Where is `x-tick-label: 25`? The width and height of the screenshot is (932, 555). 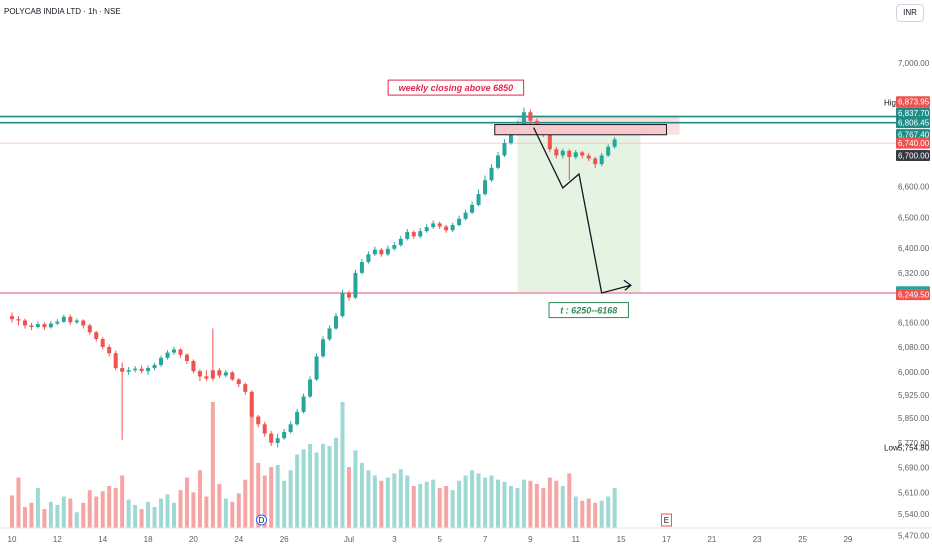 x-tick-label: 25 is located at coordinates (802, 539).